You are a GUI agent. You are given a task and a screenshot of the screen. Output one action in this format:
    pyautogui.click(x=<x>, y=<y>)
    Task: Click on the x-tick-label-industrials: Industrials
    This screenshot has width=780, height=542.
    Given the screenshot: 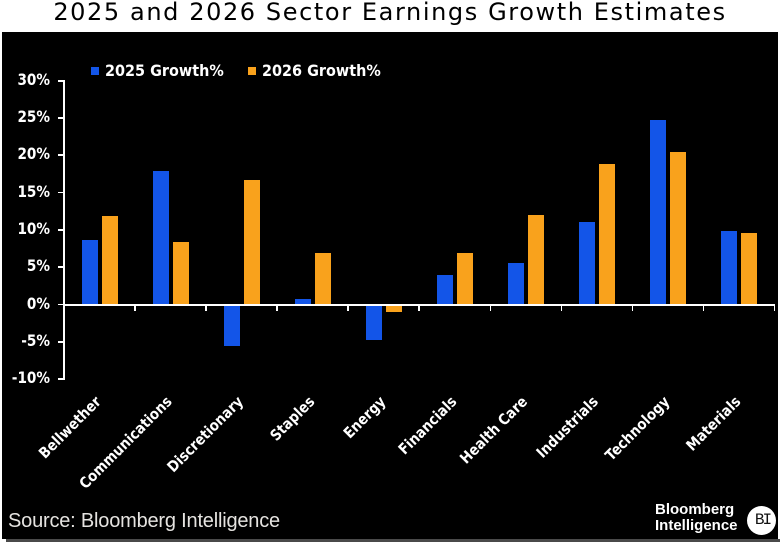 What is the action you would take?
    pyautogui.click(x=568, y=427)
    